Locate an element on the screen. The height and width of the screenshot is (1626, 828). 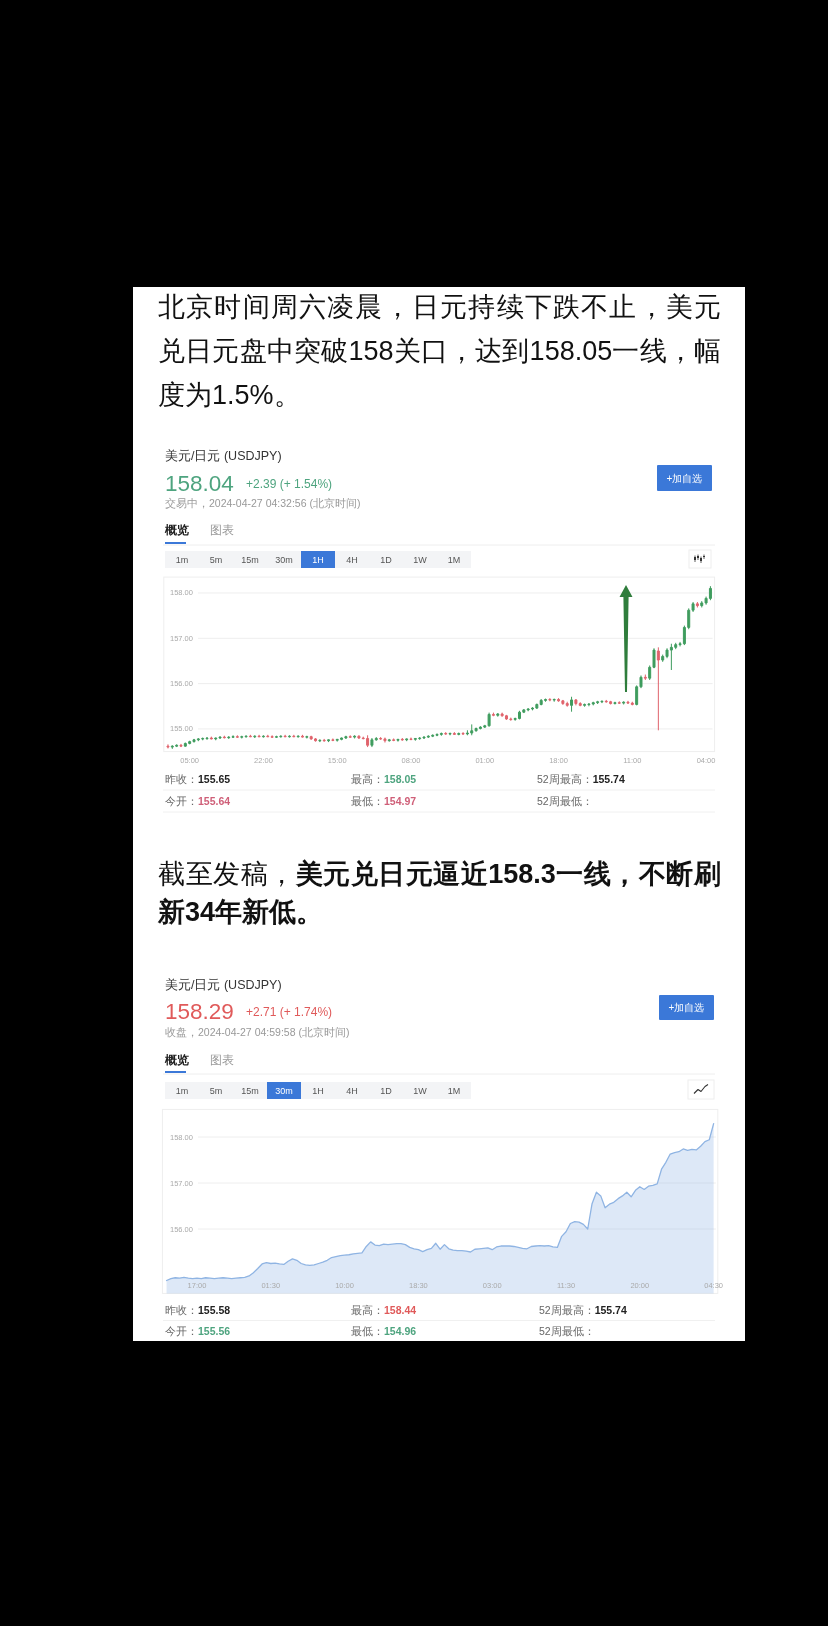
text: 154.96 is located at coordinates (400, 1330).